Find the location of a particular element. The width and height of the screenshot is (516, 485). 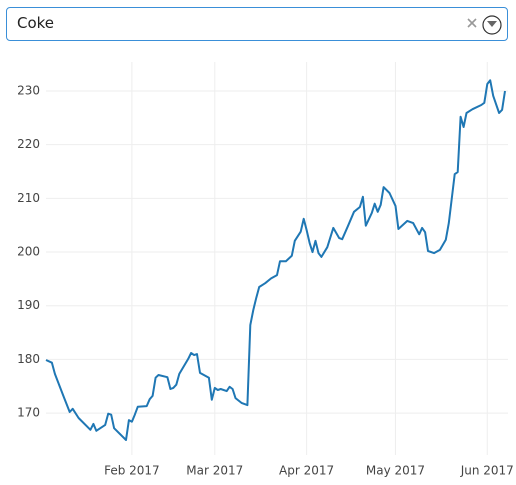

y-tick-label: 220 is located at coordinates (28, 144).